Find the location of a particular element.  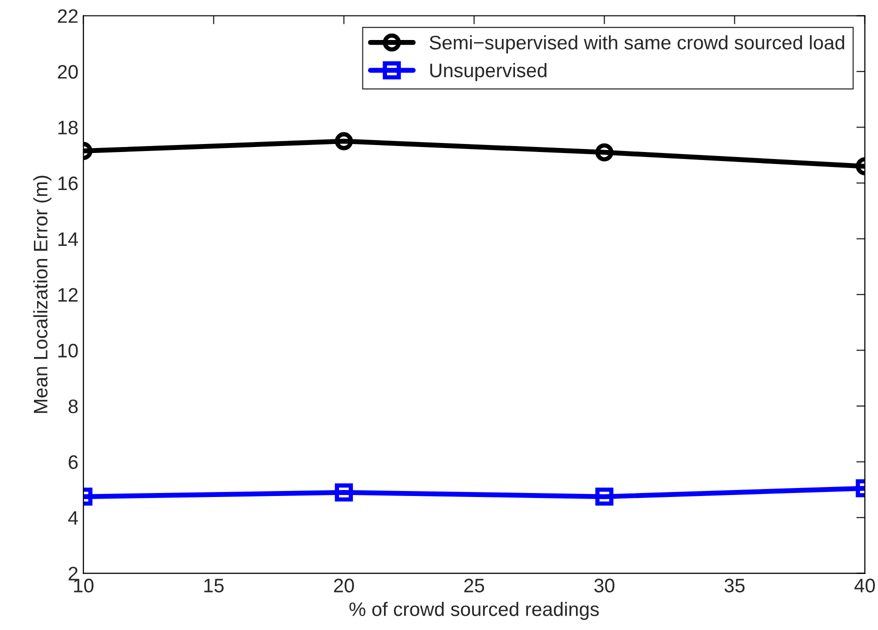

y-tick-label: 2 is located at coordinates (73, 573).